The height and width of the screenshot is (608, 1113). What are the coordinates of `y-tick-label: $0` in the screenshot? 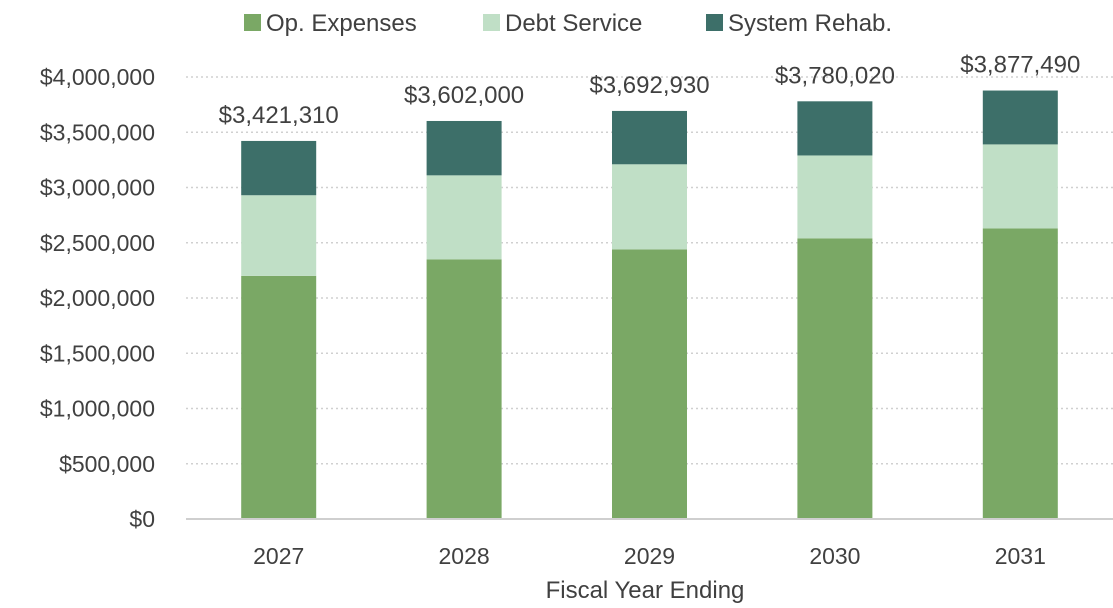 It's located at (142, 519).